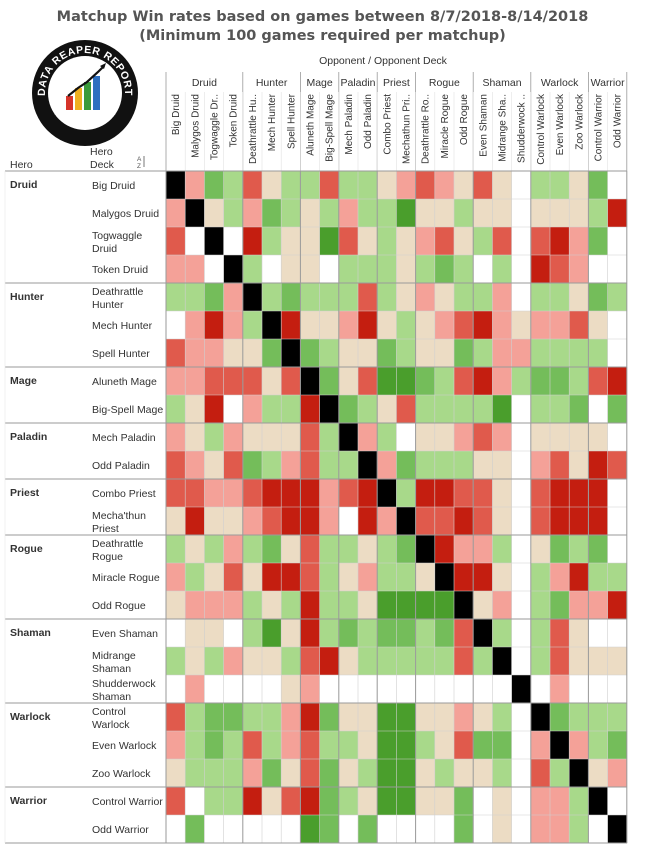  What do you see at coordinates (406, 185) in the screenshot?
I see `cell-big-druid-vs-mecha-thun-priest` at bounding box center [406, 185].